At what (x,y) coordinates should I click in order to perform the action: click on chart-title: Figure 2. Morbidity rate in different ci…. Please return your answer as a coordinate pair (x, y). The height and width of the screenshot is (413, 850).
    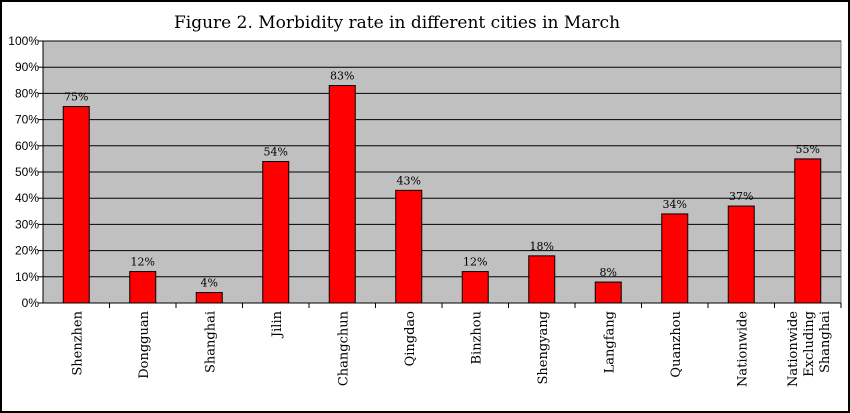
    Looking at the image, I should click on (397, 23).